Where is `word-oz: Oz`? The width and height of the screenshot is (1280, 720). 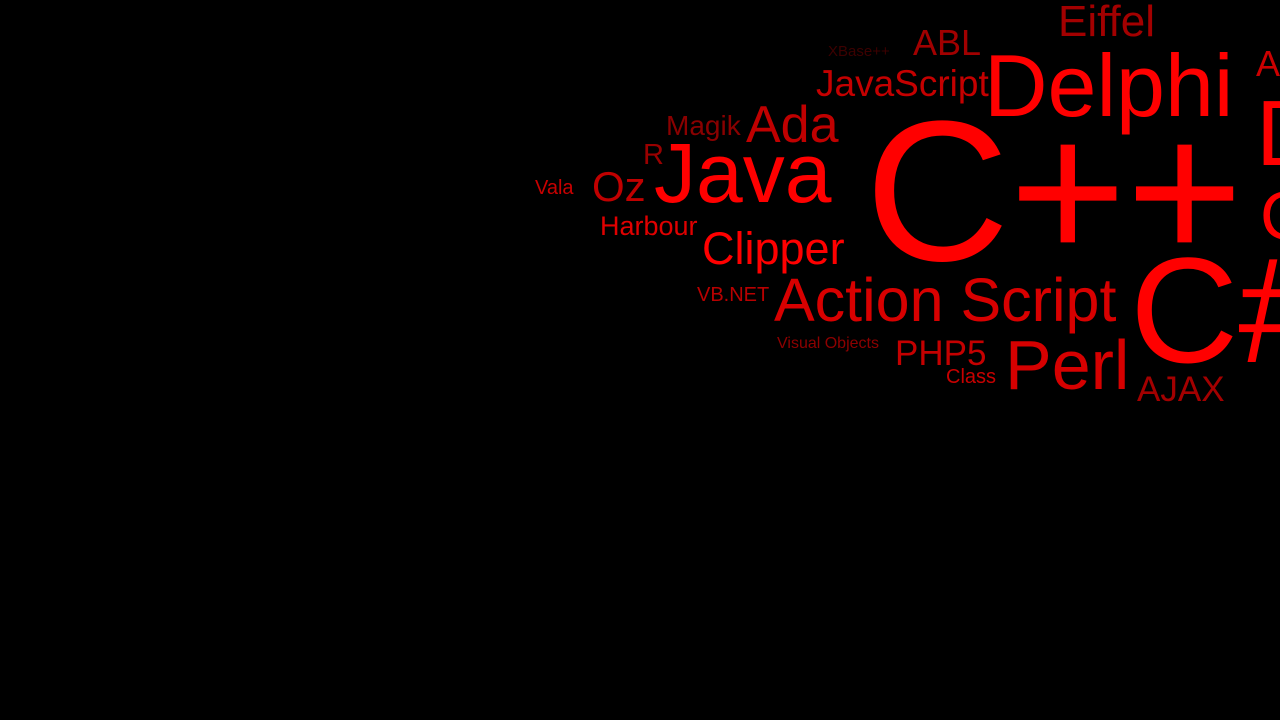 word-oz: Oz is located at coordinates (619, 186).